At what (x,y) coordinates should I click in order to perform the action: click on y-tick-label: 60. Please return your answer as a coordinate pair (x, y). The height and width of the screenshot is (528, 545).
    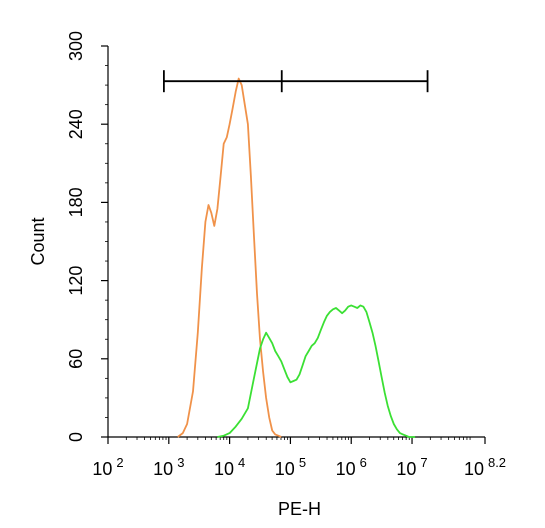
    Looking at the image, I should click on (76, 359).